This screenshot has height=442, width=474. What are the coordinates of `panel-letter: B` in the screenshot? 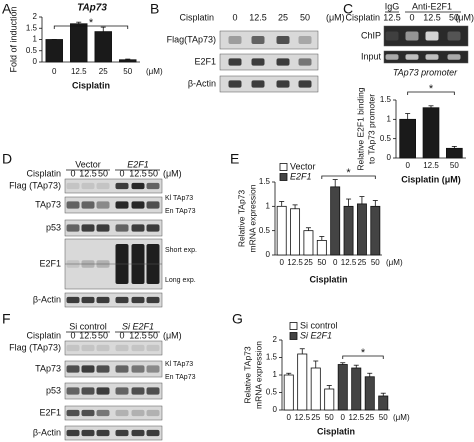 It's located at (154, 9).